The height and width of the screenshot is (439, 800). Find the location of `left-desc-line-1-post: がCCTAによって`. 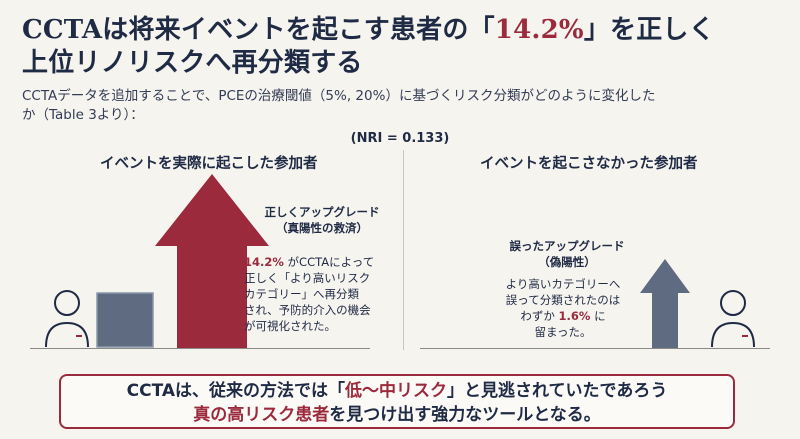

left-desc-line-1-post: がCCTAによって is located at coordinates (329, 262).